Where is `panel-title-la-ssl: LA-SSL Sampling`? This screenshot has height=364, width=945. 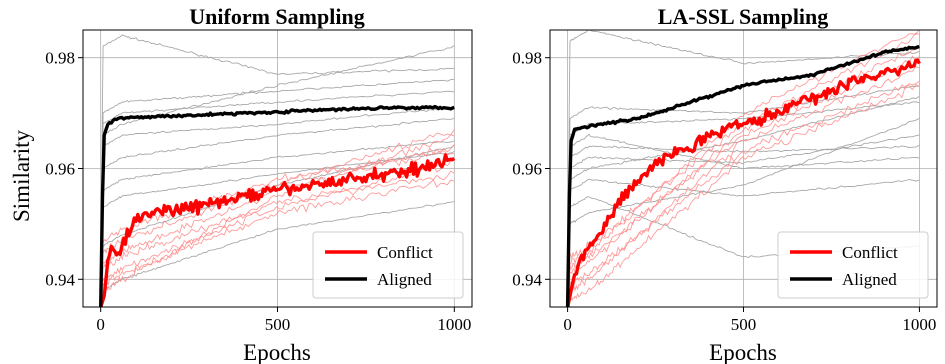 panel-title-la-ssl: LA-SSL Sampling is located at coordinates (743, 16).